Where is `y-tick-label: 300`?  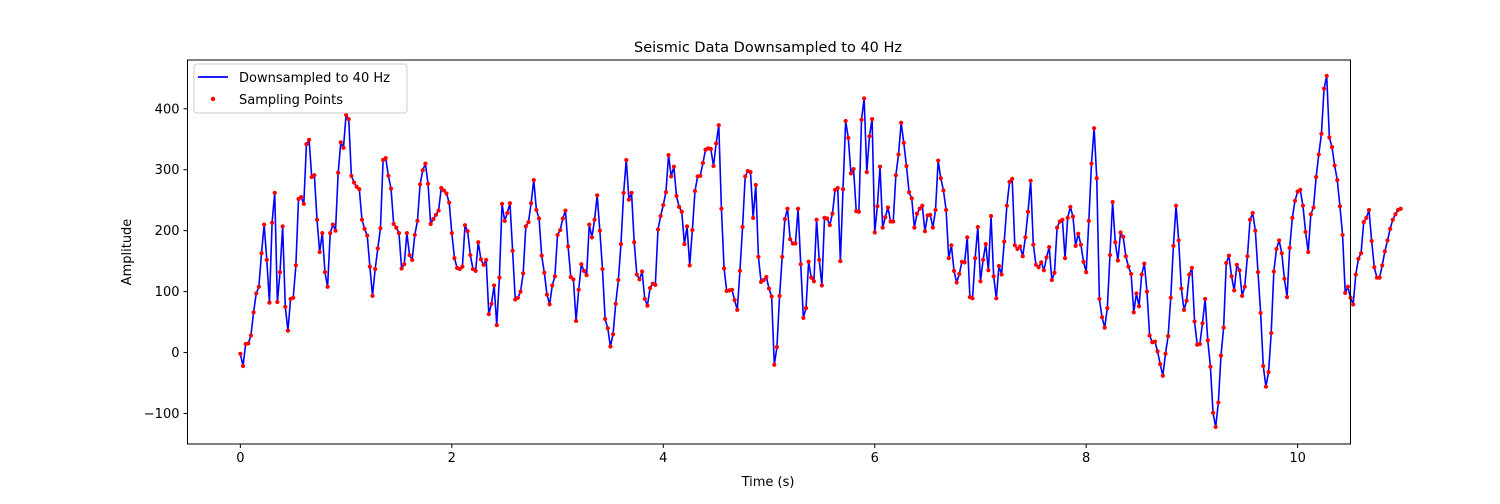 y-tick-label: 300 is located at coordinates (167, 170).